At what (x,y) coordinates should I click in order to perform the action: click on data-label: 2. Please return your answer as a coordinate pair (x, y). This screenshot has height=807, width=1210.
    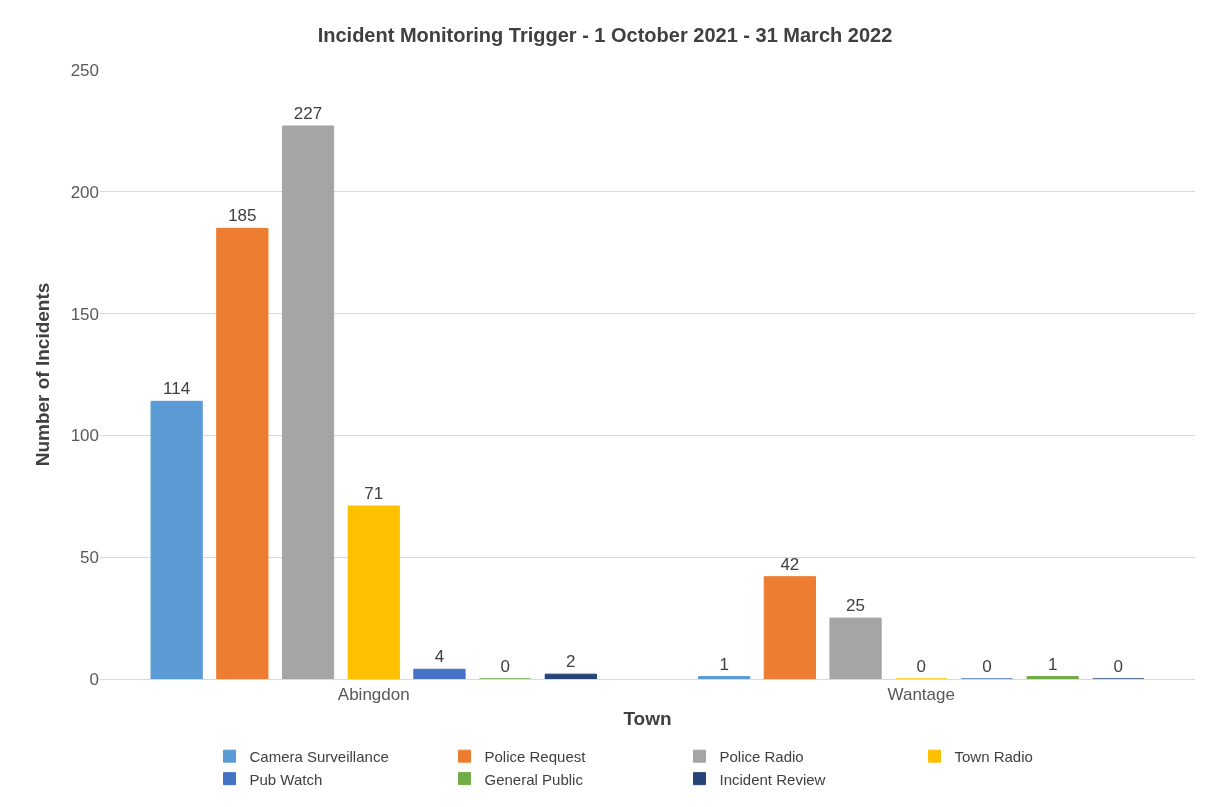
    Looking at the image, I should click on (571, 662).